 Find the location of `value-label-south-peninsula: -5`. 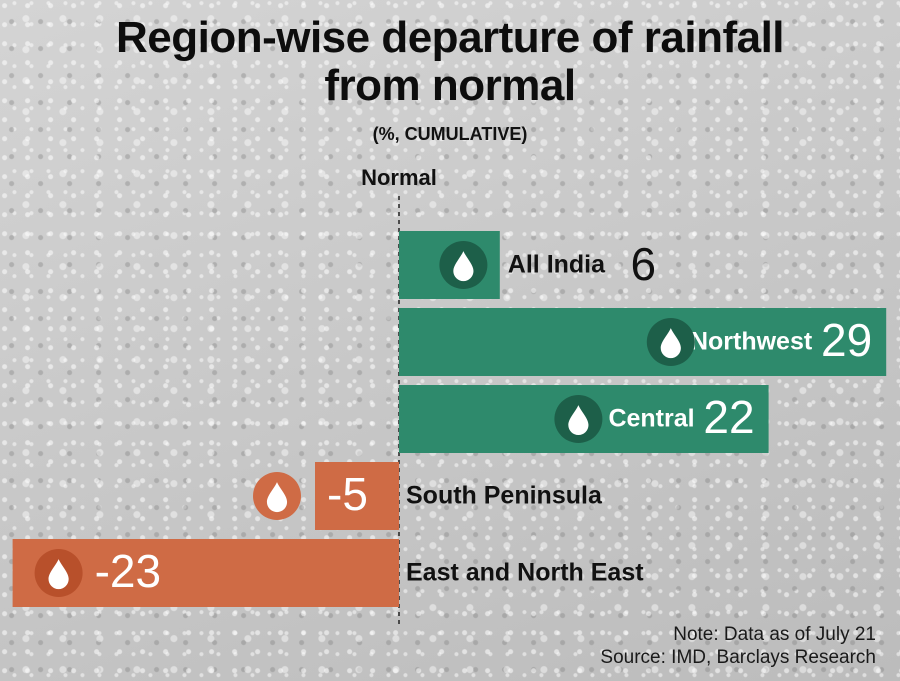

value-label-south-peninsula: -5 is located at coordinates (347, 494).